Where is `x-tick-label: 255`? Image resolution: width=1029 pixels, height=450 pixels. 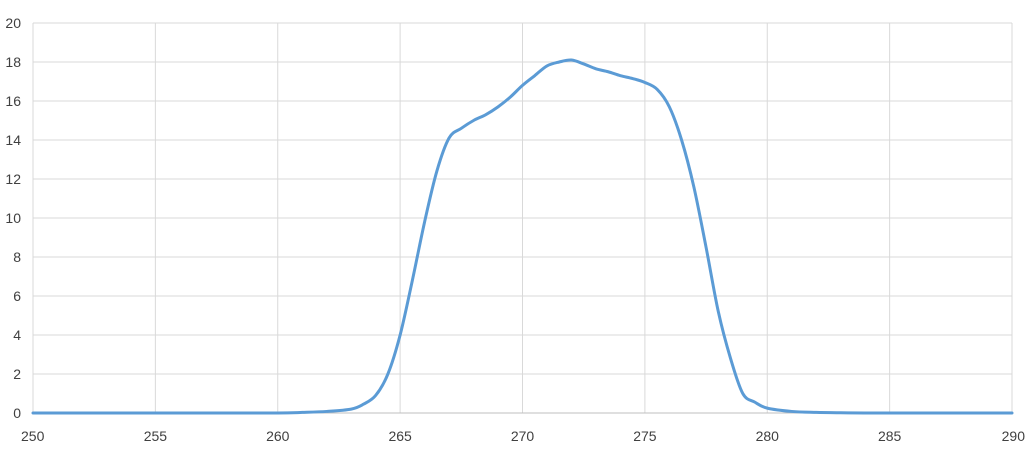 x-tick-label: 255 is located at coordinates (156, 436).